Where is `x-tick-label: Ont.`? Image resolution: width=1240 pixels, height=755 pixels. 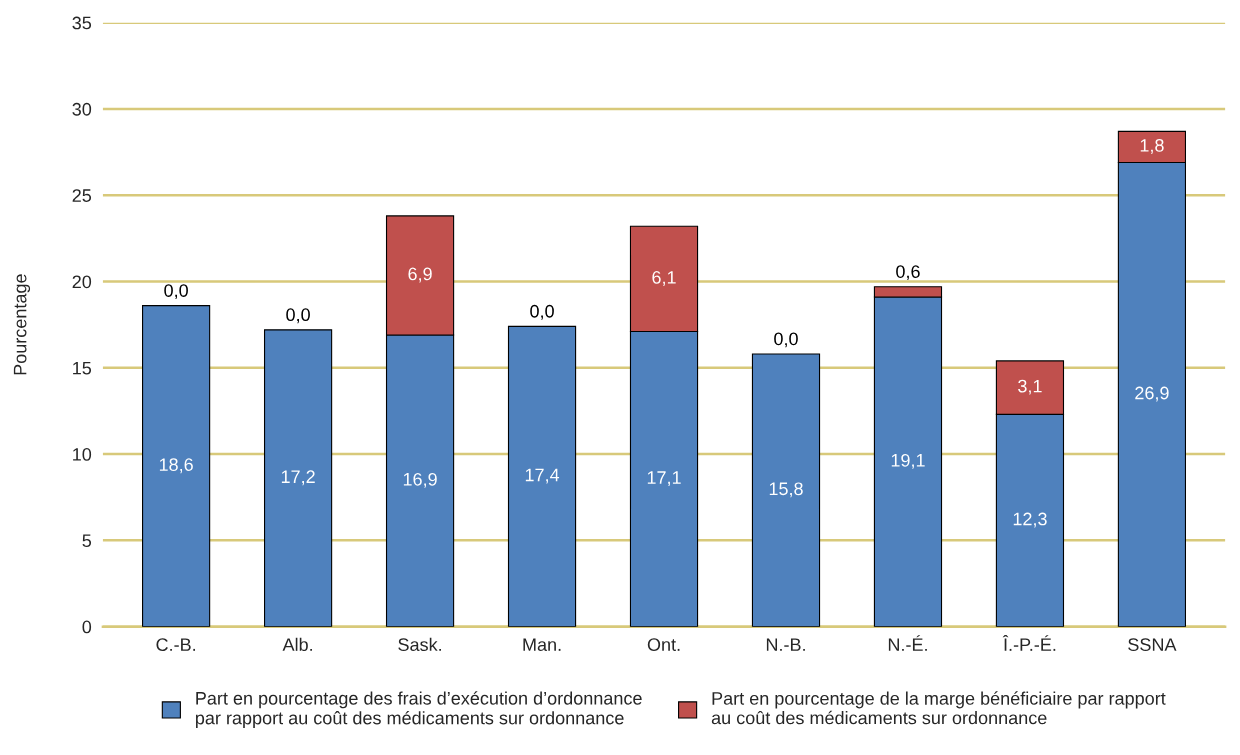
x-tick-label: Ont. is located at coordinates (663, 645).